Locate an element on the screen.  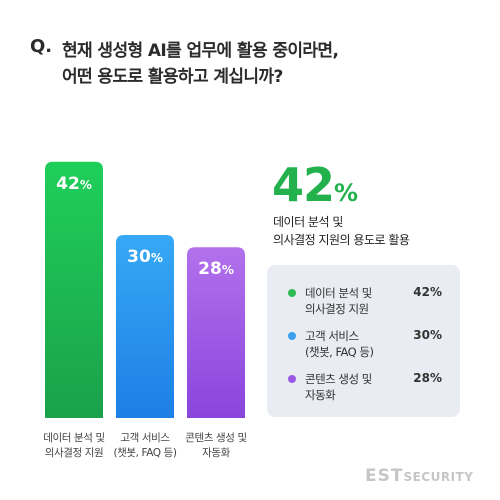
highlight-desc-line-2: 의사결정 지원의 용도로 활용 is located at coordinates (341, 240).